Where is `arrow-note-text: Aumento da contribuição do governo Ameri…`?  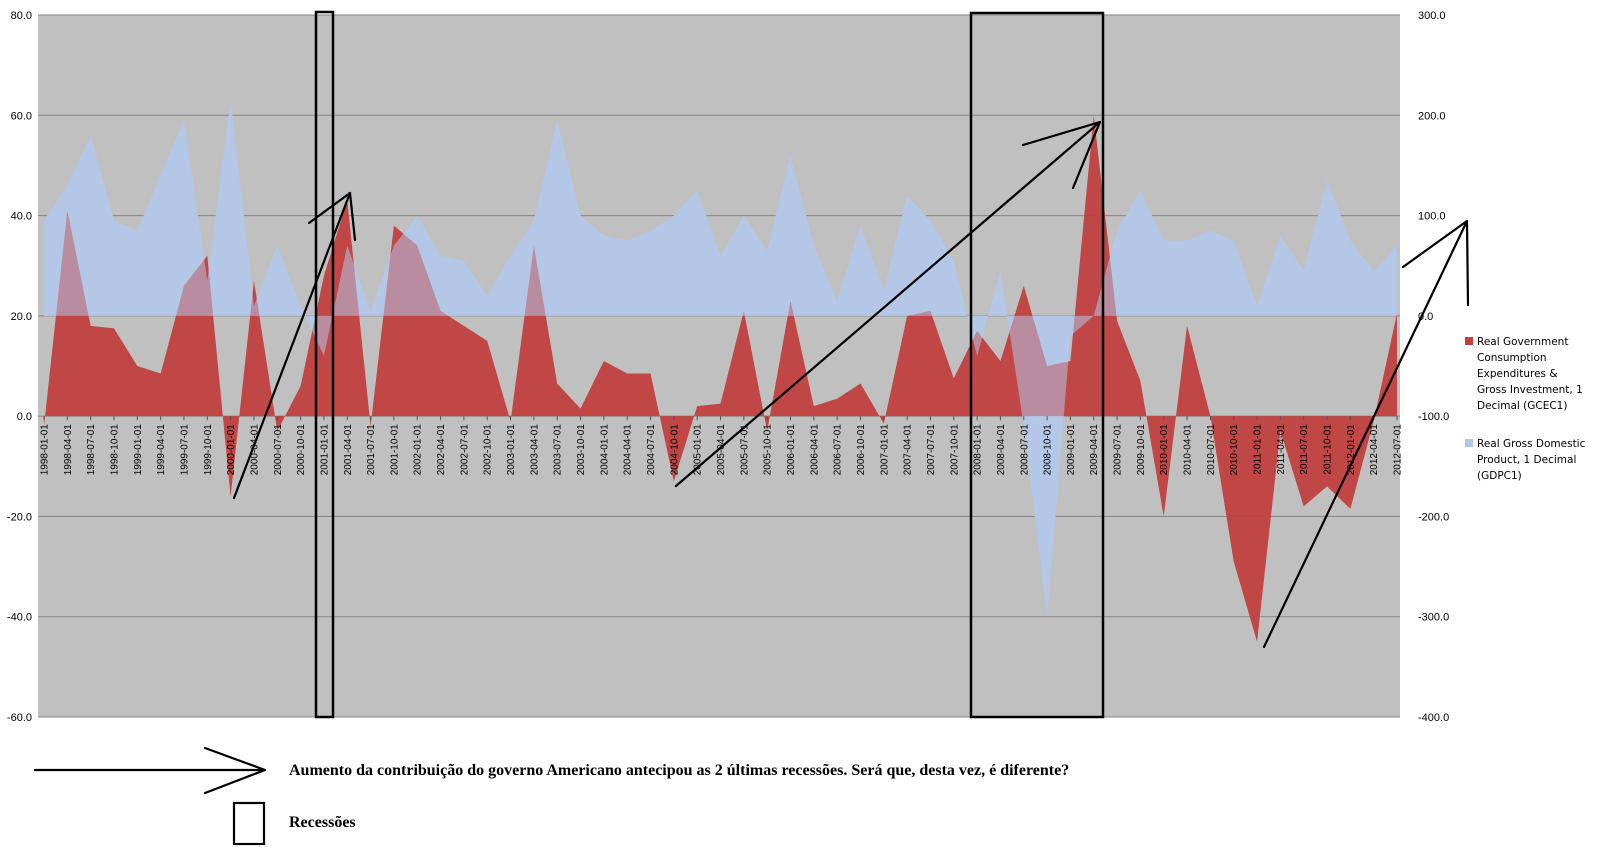
arrow-note-text: Aumento da contribuição do governo Ameri… is located at coordinates (679, 770).